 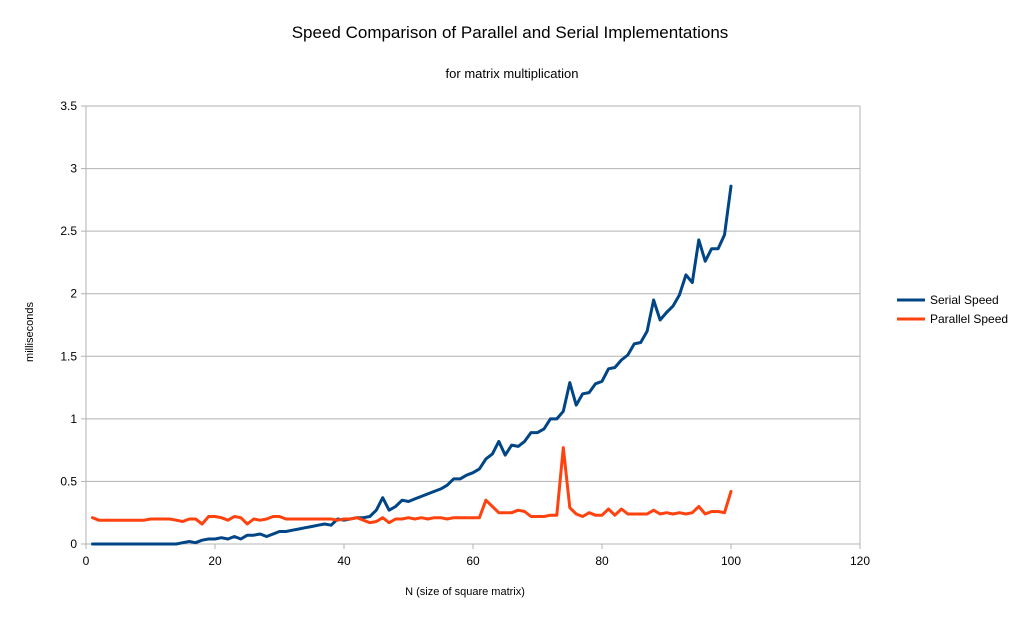 I want to click on legend-label: Parallel Speed, so click(x=969, y=319).